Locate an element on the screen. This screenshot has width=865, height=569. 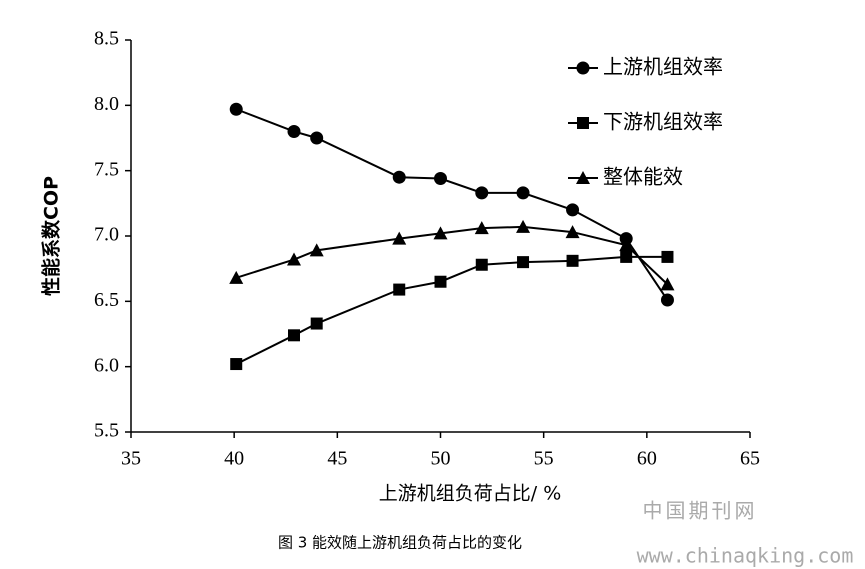
legend-label: 整体能效 is located at coordinates (643, 177).